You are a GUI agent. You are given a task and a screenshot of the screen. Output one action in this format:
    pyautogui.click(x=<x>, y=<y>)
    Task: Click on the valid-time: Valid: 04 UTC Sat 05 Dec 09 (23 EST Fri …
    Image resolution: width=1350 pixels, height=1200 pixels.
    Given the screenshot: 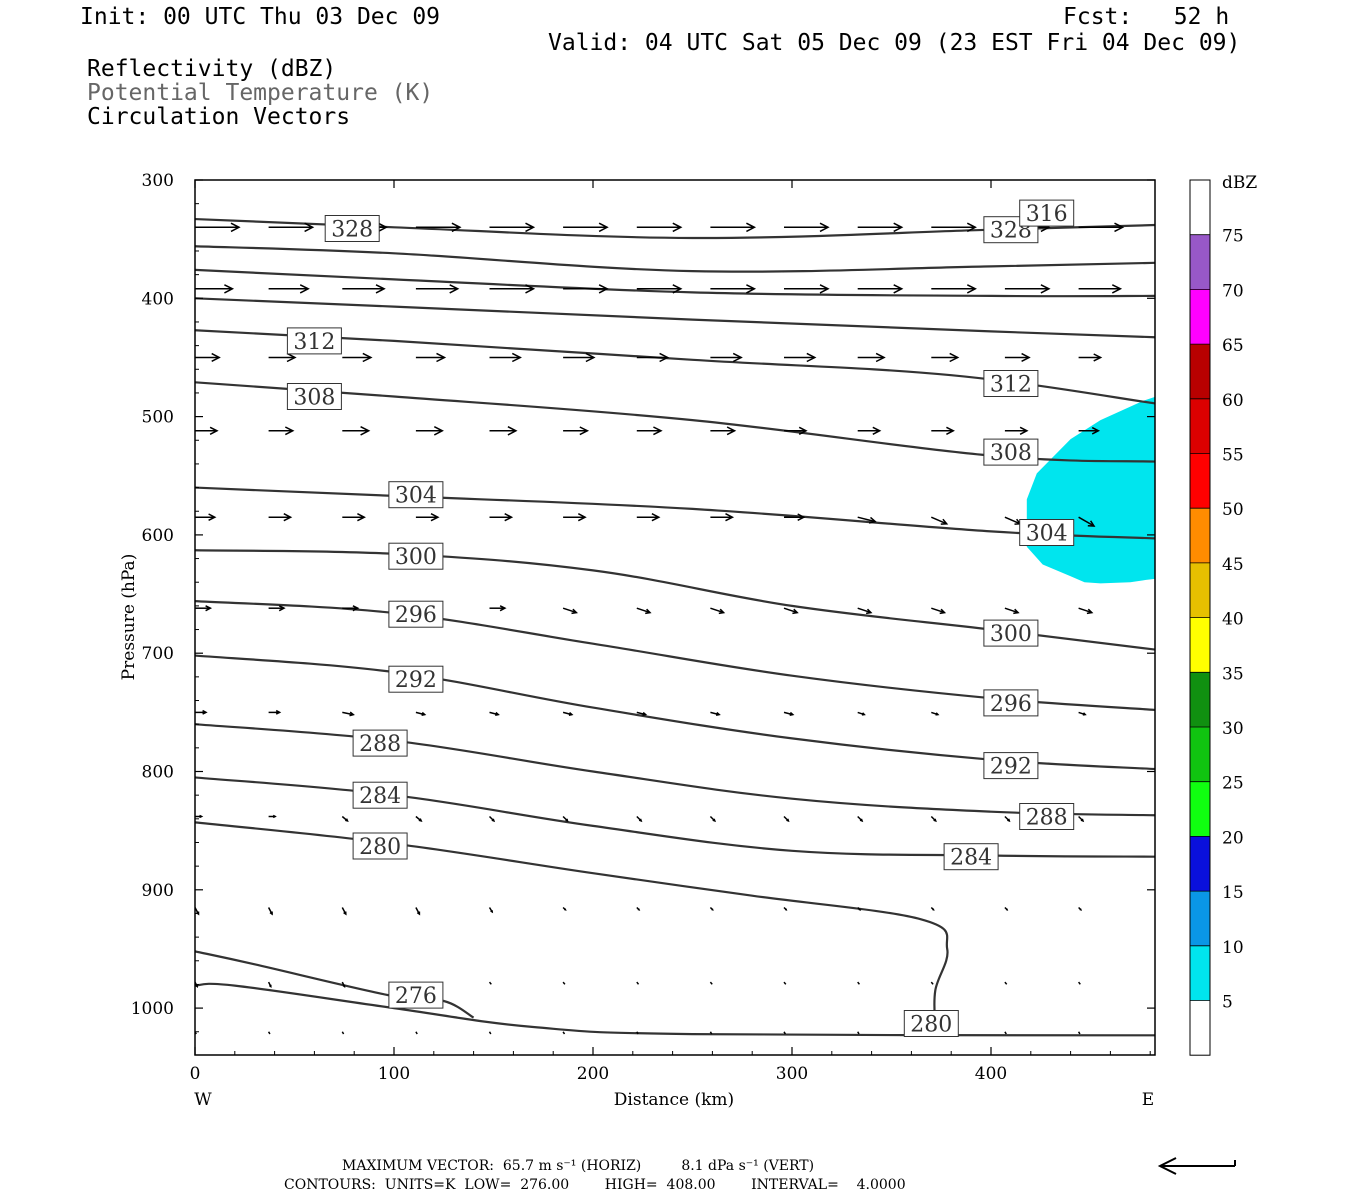 What is the action you would take?
    pyautogui.click(x=894, y=43)
    